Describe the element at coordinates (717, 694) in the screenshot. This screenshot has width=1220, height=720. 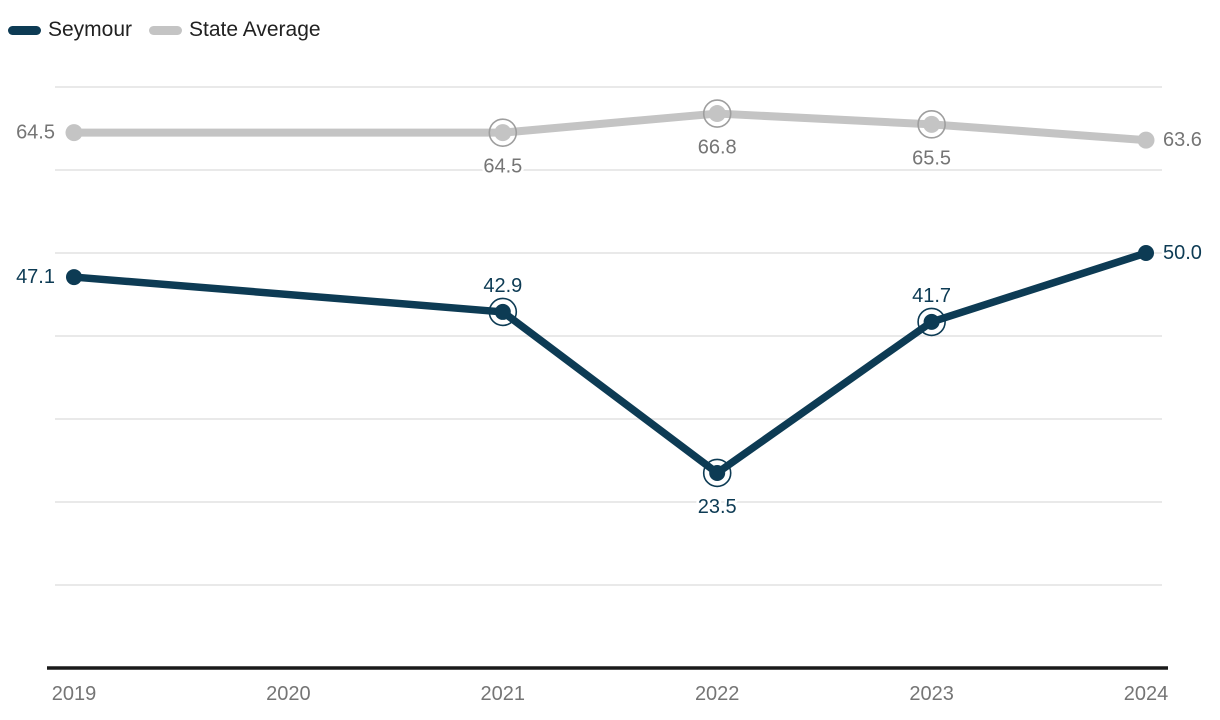
I see `x-tick-label: 2022` at that location.